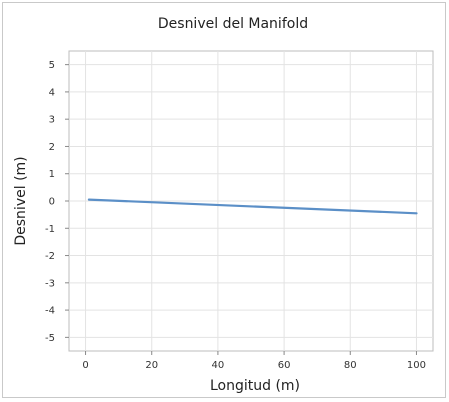 Image resolution: width=449 pixels, height=402 pixels. I want to click on y-tick-label: 2, so click(52, 147).